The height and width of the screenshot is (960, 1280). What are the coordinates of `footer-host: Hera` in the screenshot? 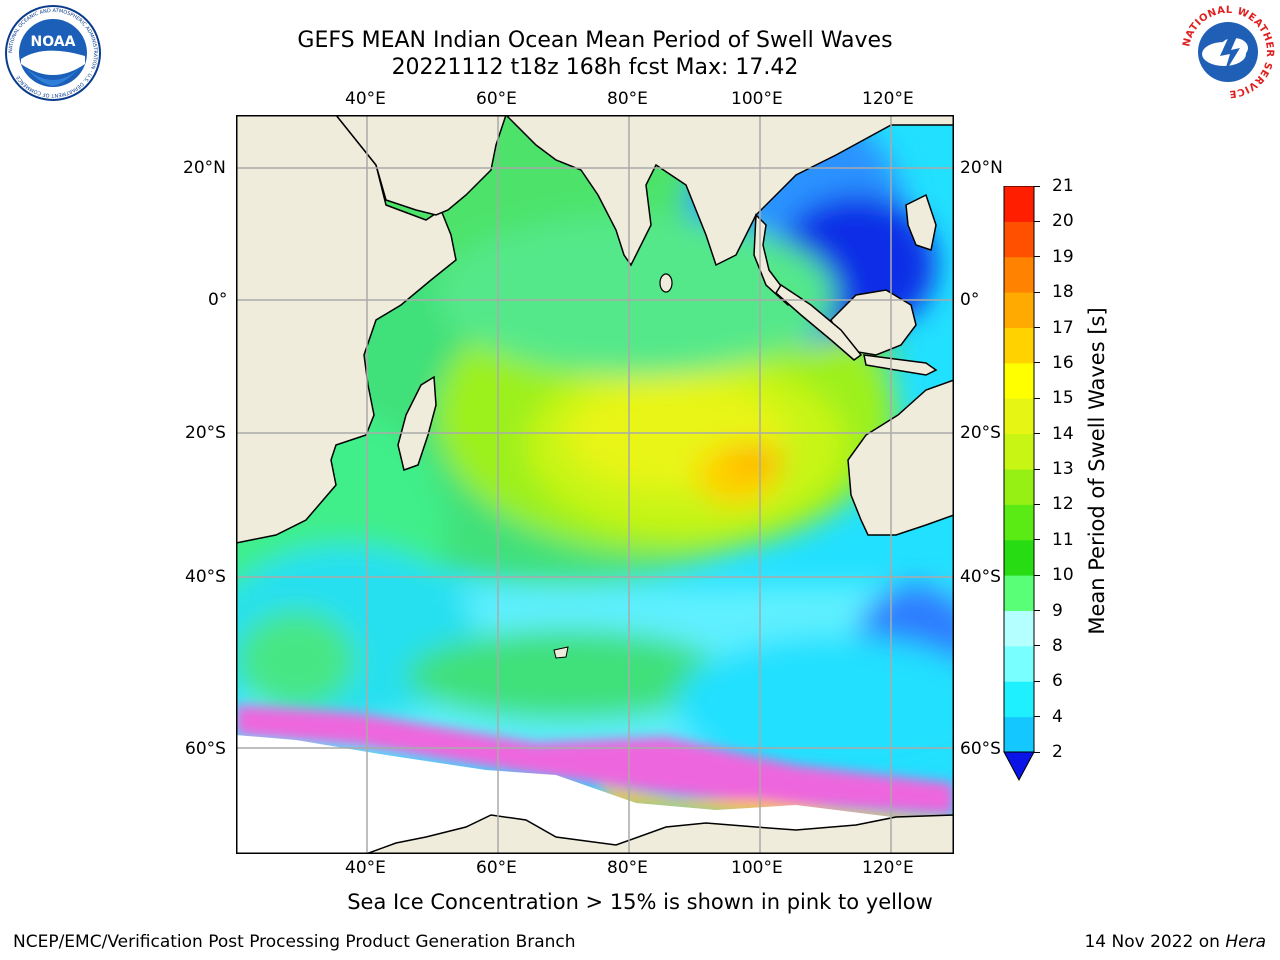 It's located at (1245, 942).